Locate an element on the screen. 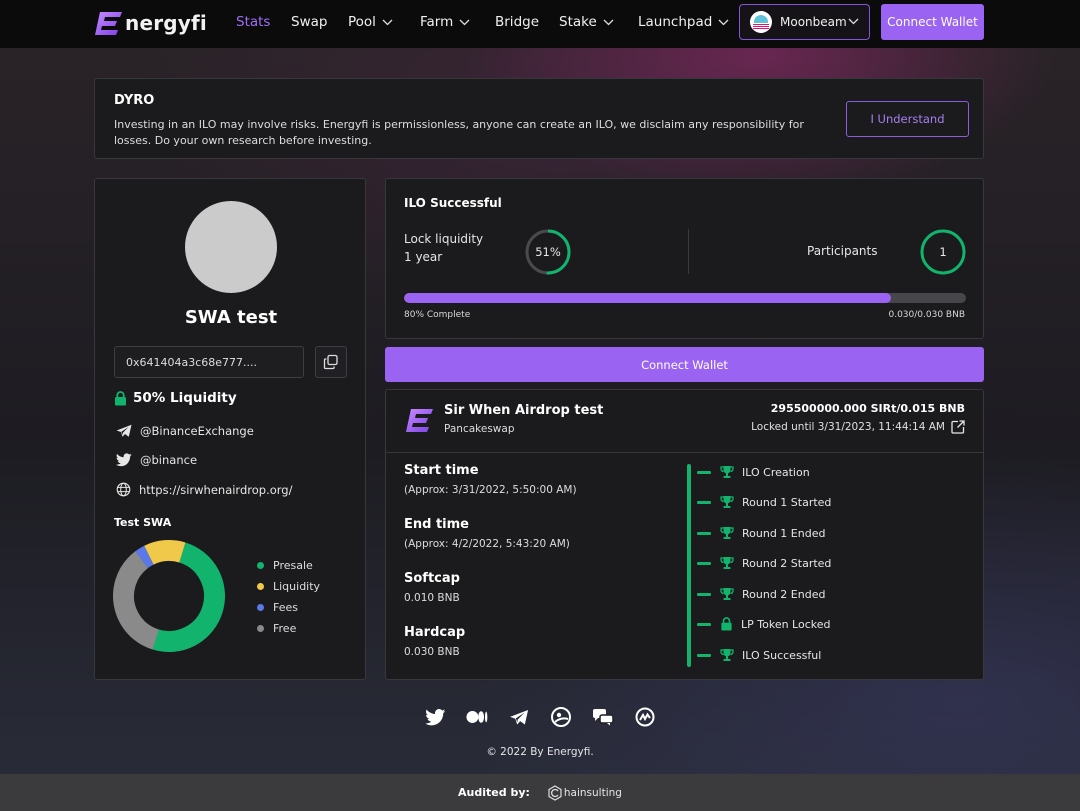 Image resolution: width=1080 pixels, height=811 pixels. end-time-label: End time is located at coordinates (436, 524).